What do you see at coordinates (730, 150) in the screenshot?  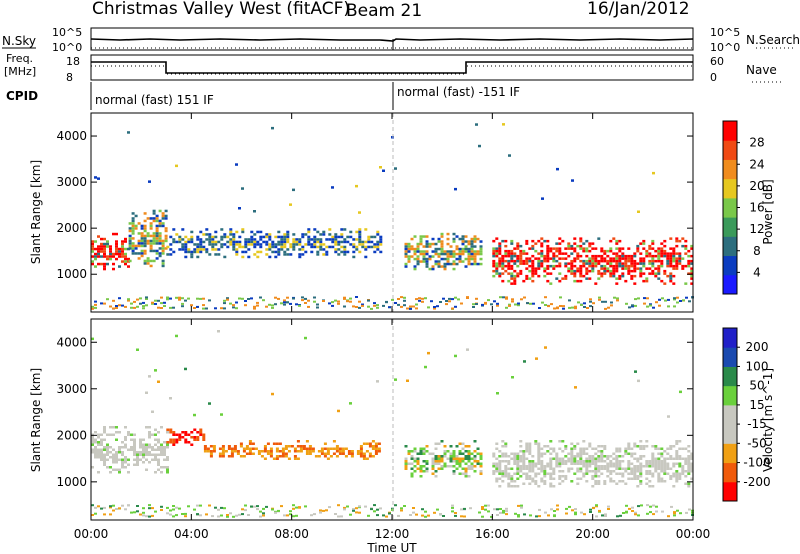 I see `colorbar-swatch` at bounding box center [730, 150].